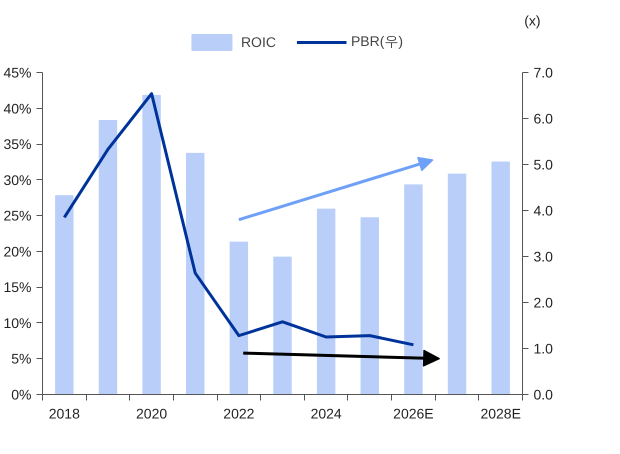  Describe the element at coordinates (544, 164) in the screenshot. I see `y2-tick-label: 5.0` at that location.